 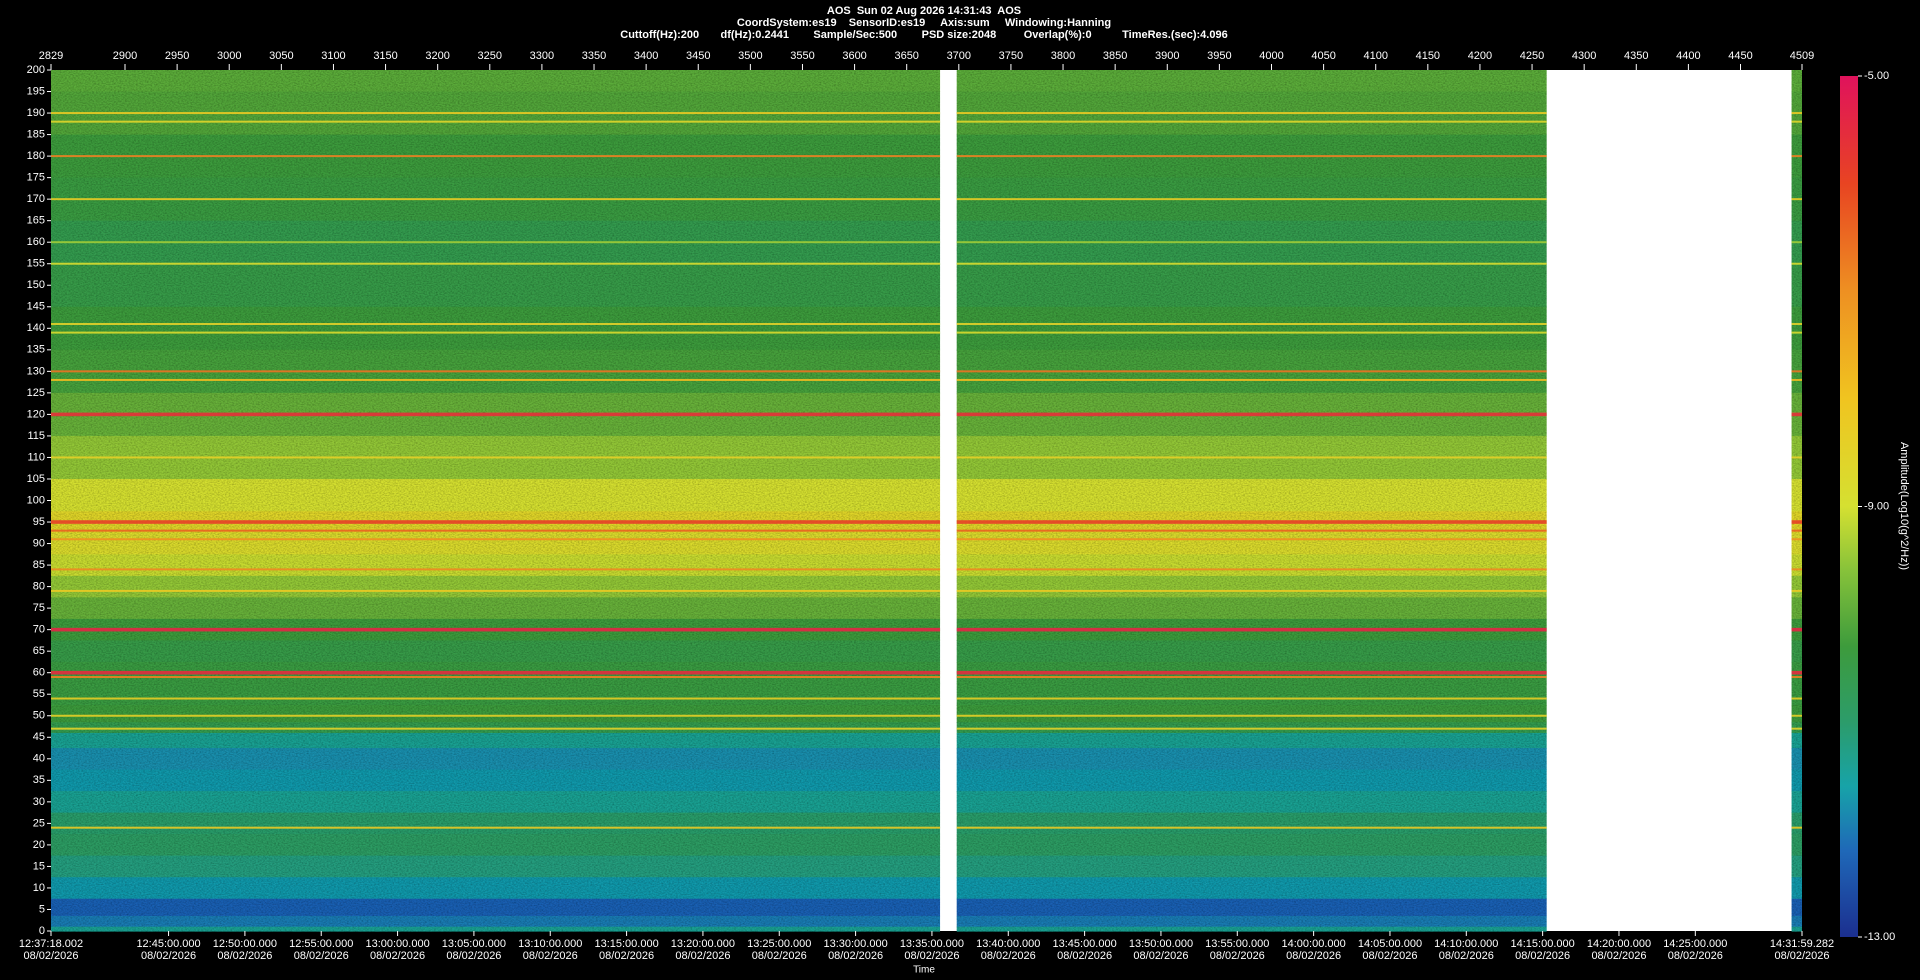 What do you see at coordinates (1876, 76) in the screenshot?
I see `colorbar-tick-label: -5.00` at bounding box center [1876, 76].